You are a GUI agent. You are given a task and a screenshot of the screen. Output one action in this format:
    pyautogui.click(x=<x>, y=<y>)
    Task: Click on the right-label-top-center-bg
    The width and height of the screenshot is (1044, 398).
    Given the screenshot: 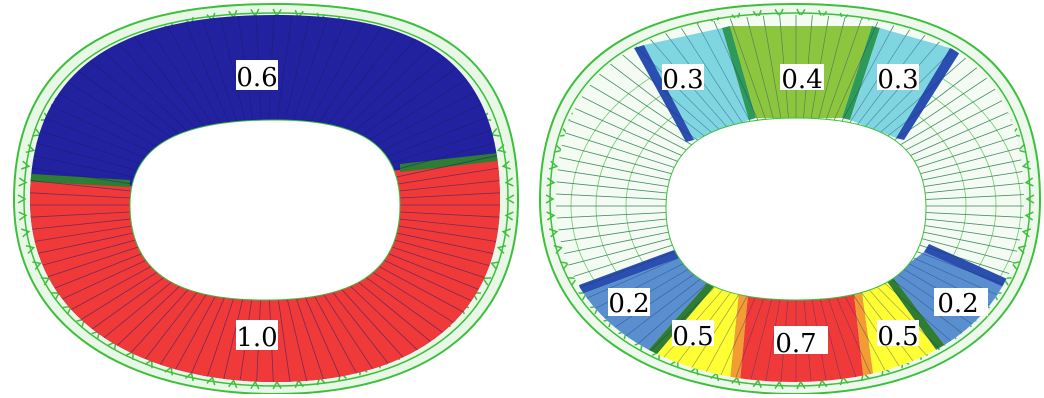 What is the action you would take?
    pyautogui.click(x=802, y=77)
    